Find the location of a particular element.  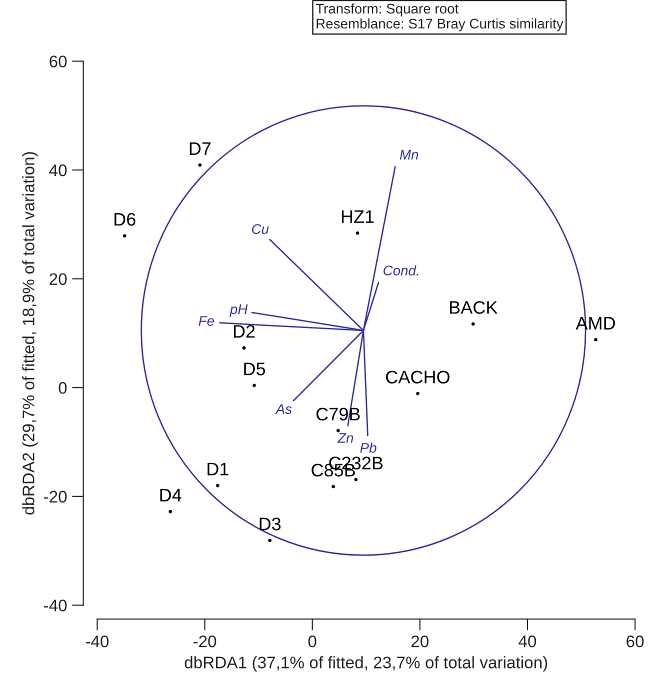

data-label: D4 is located at coordinates (171, 495).